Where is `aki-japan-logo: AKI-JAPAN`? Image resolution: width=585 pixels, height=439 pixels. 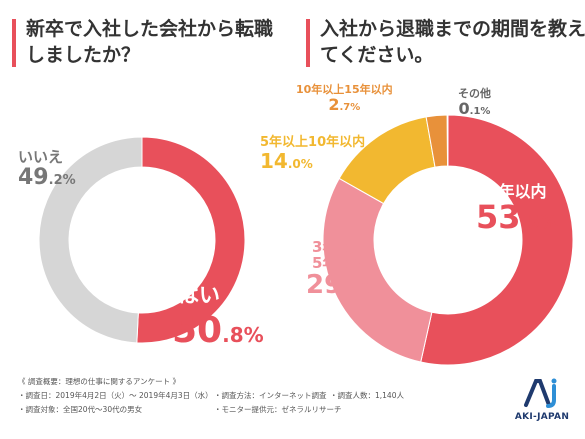 aki-japan-logo: AKI-JAPAN is located at coordinates (542, 400).